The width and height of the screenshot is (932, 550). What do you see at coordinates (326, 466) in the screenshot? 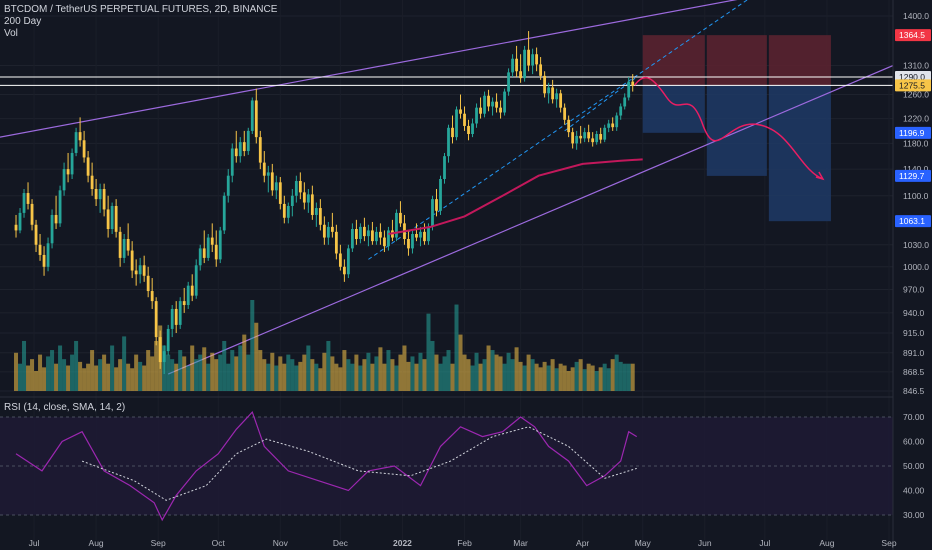
I see `rsi-line` at bounding box center [326, 466].